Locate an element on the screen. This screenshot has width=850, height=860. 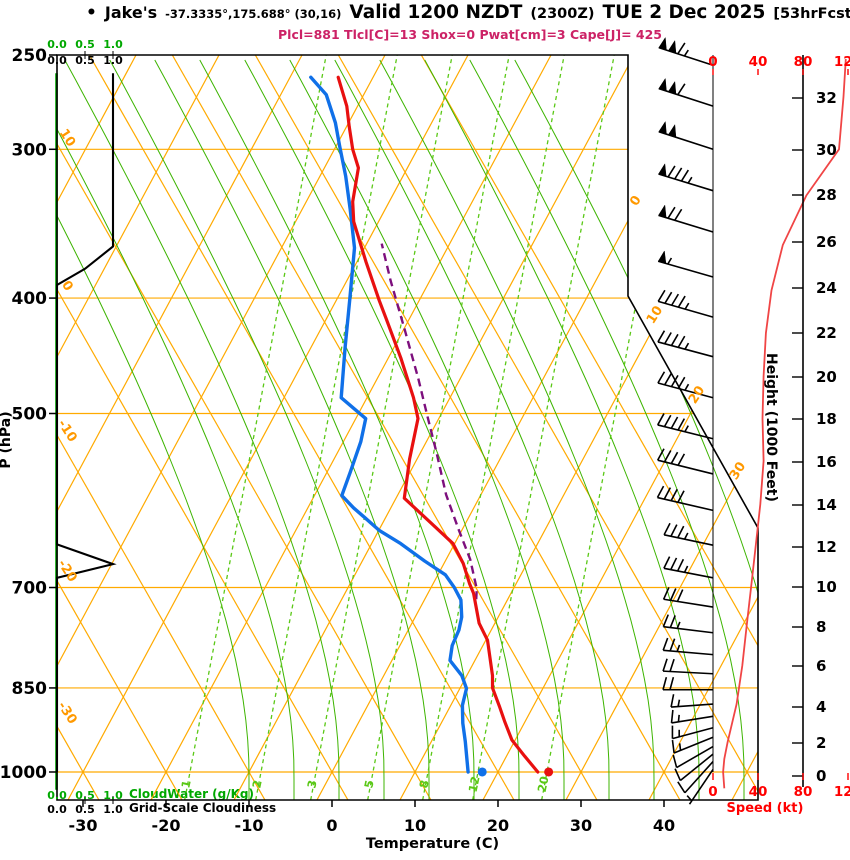
height-tick-label: 0 is located at coordinates (821, 776).